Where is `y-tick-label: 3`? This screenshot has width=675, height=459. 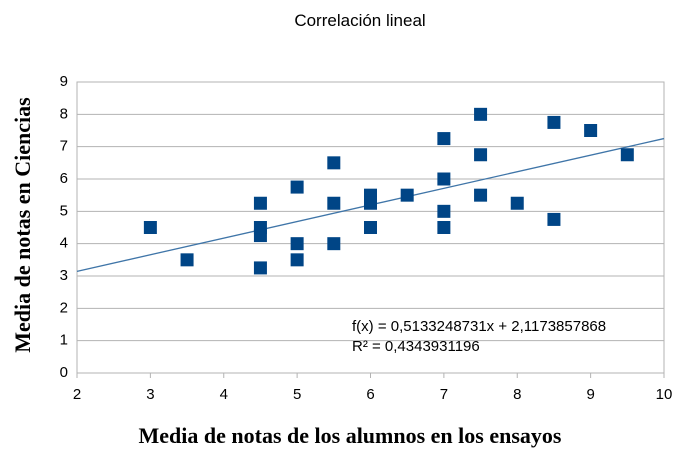 y-tick-label: 3 is located at coordinates (64, 275).